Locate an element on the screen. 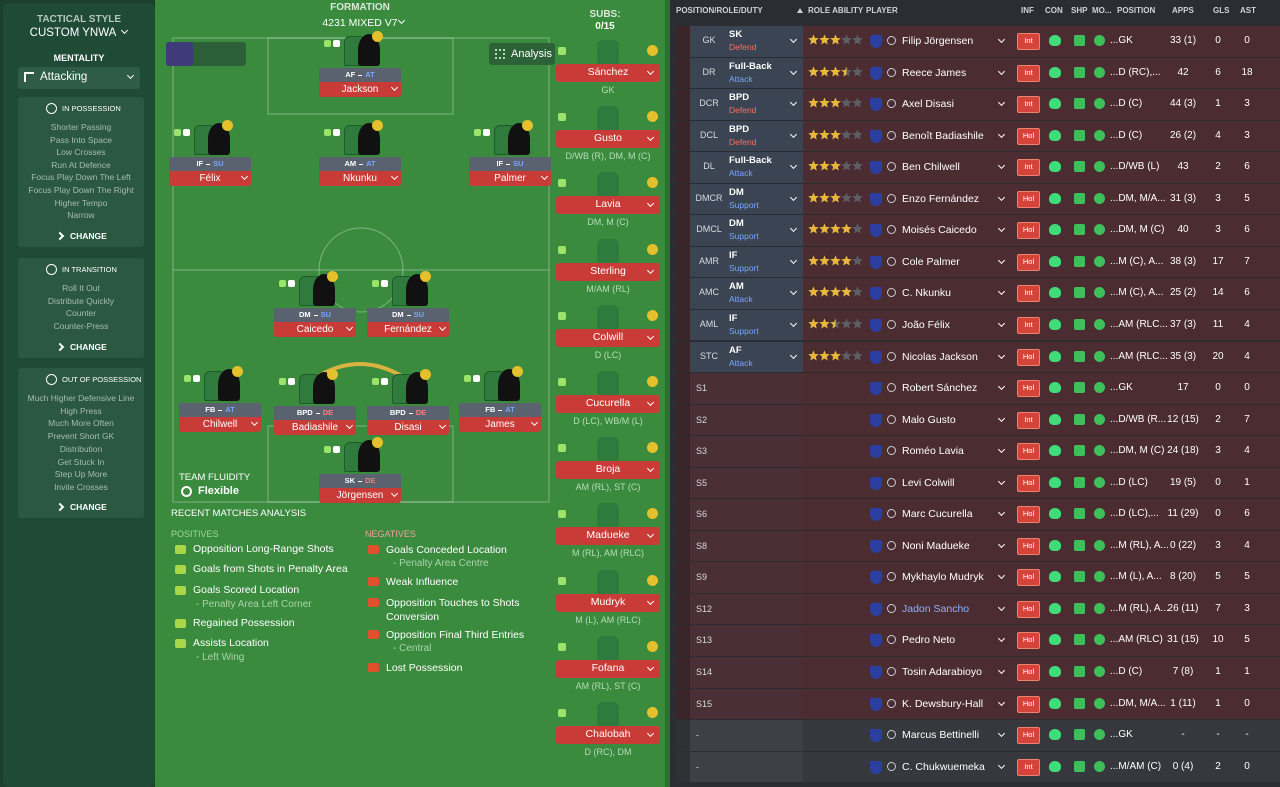 The image size is (1280, 787). player-name: Mykhaylo Mudryk is located at coordinates (943, 577).